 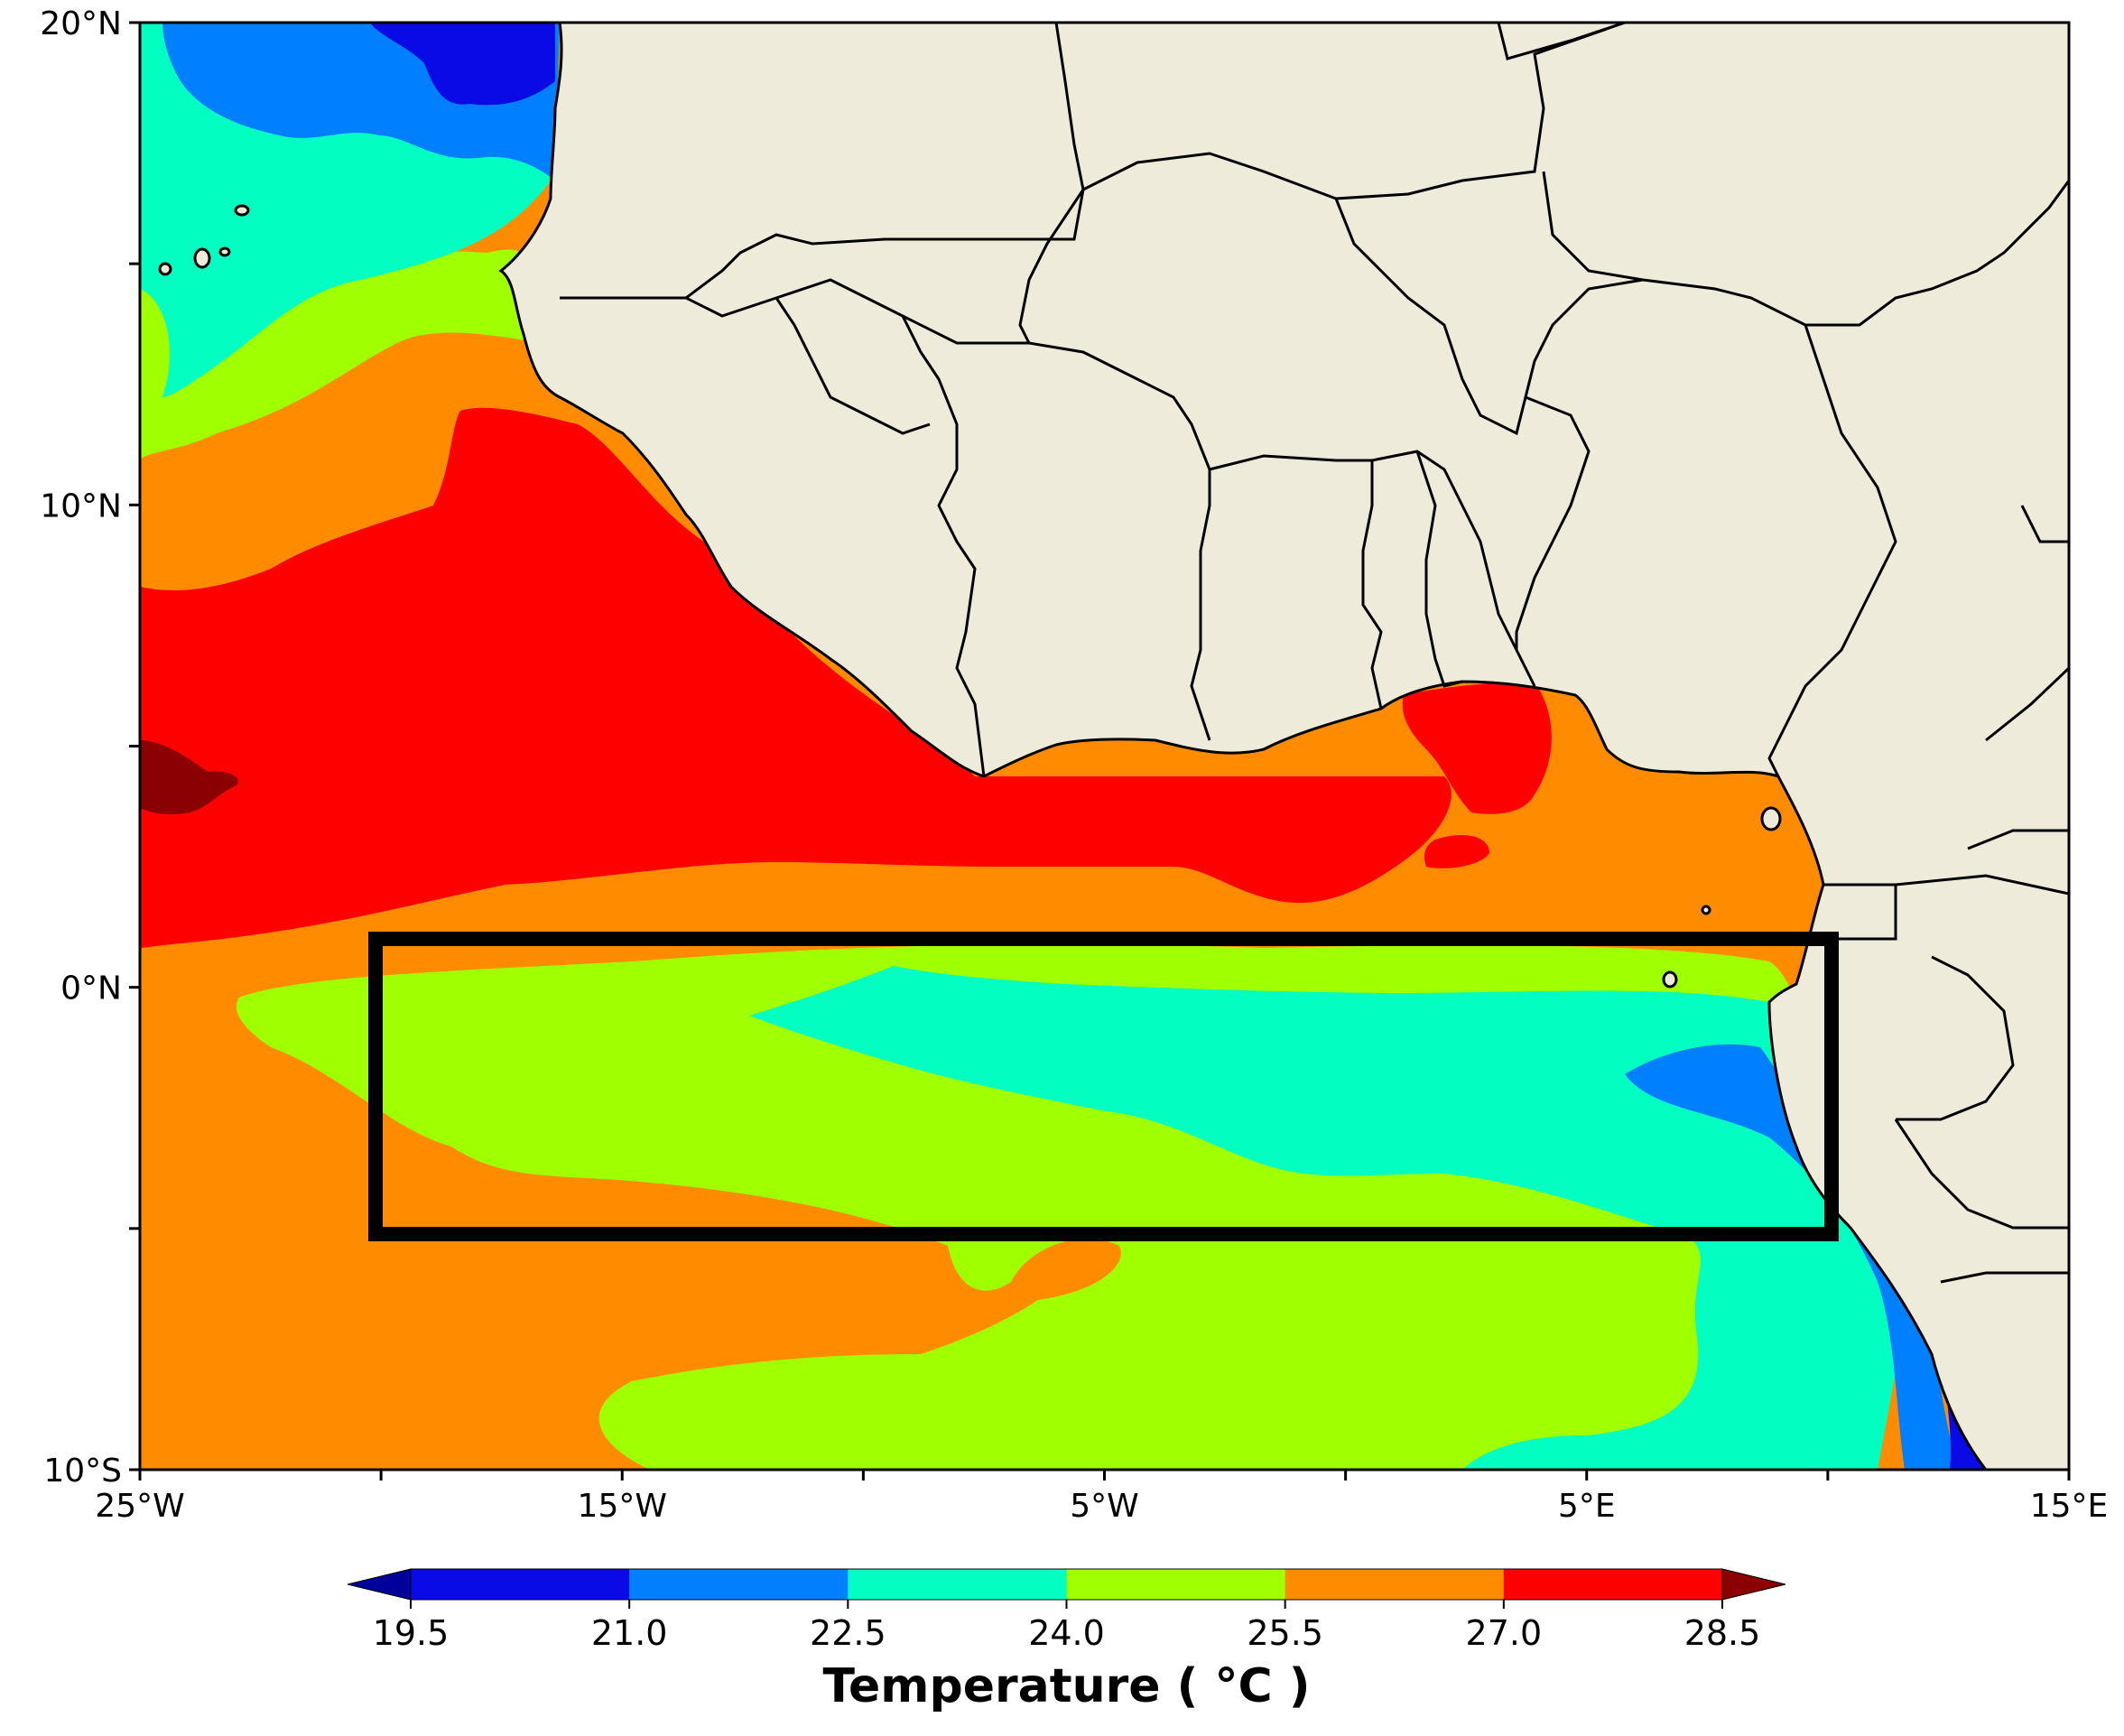 What do you see at coordinates (139, 1507) in the screenshot?
I see `x-tick-label: 25°W` at bounding box center [139, 1507].